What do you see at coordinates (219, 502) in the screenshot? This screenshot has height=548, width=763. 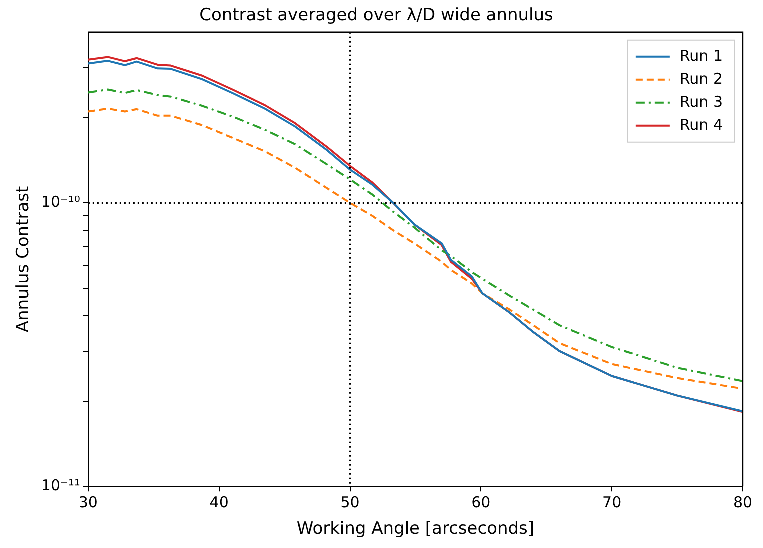 I see `x-tick-label: 40` at bounding box center [219, 502].